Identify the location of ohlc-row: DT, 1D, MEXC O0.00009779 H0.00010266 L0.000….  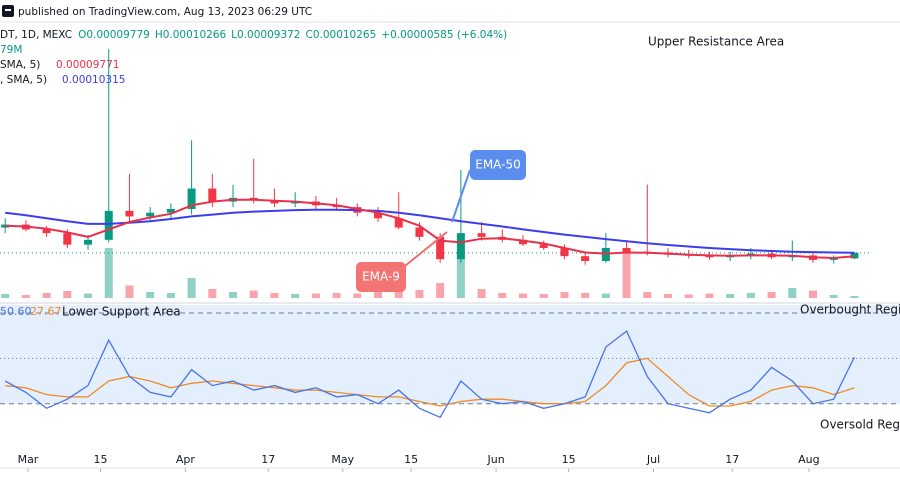
(253, 35).